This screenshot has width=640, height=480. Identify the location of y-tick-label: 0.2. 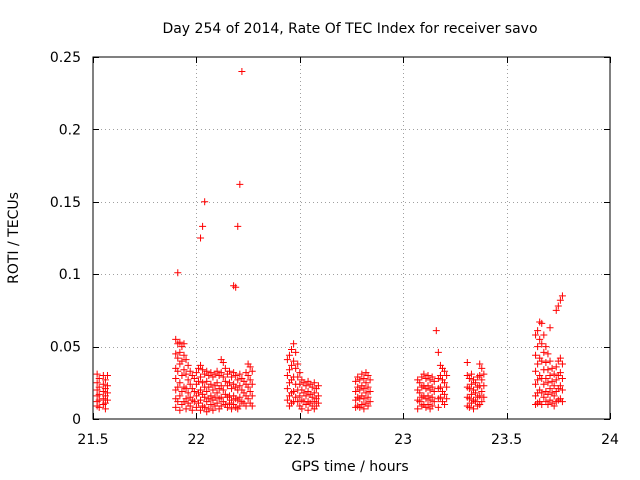
(70, 130).